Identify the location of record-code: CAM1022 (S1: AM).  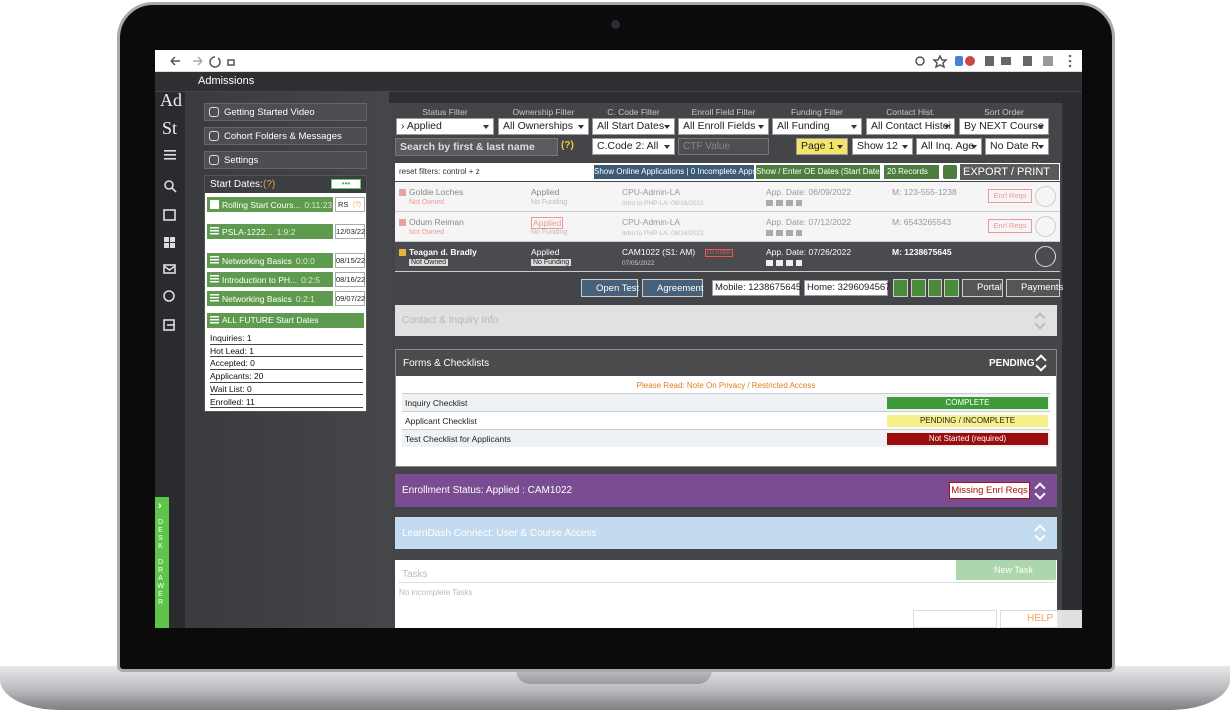
(659, 252).